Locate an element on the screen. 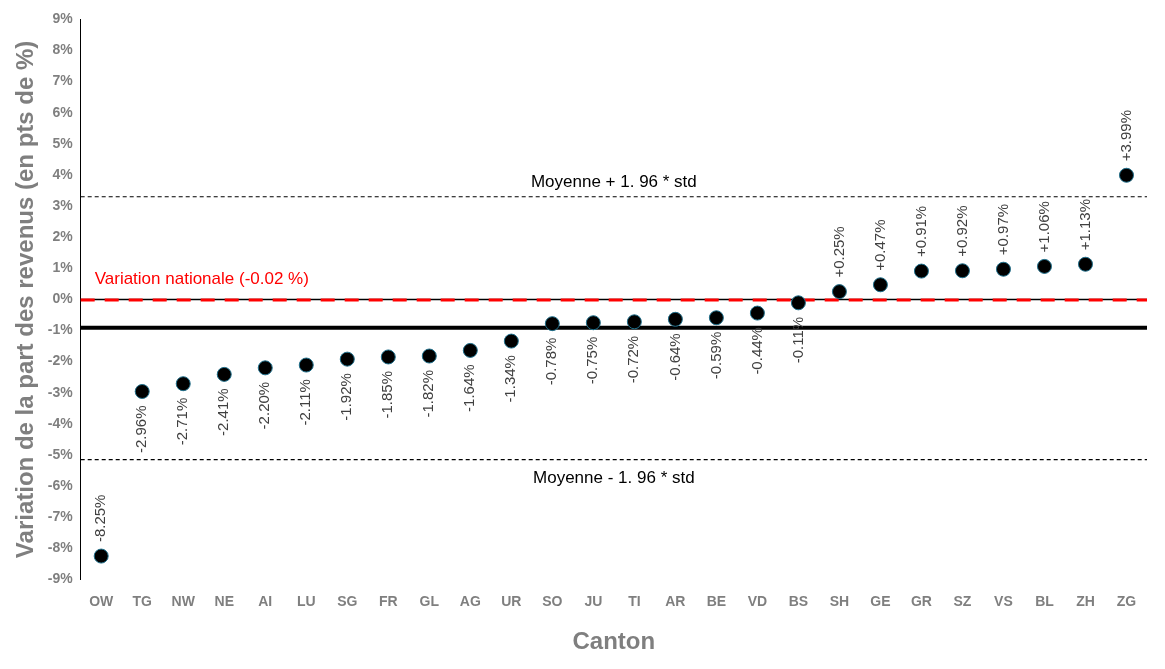 Image resolution: width=1165 pixels, height=669 pixels. data-label: +0.91% is located at coordinates (920, 231).